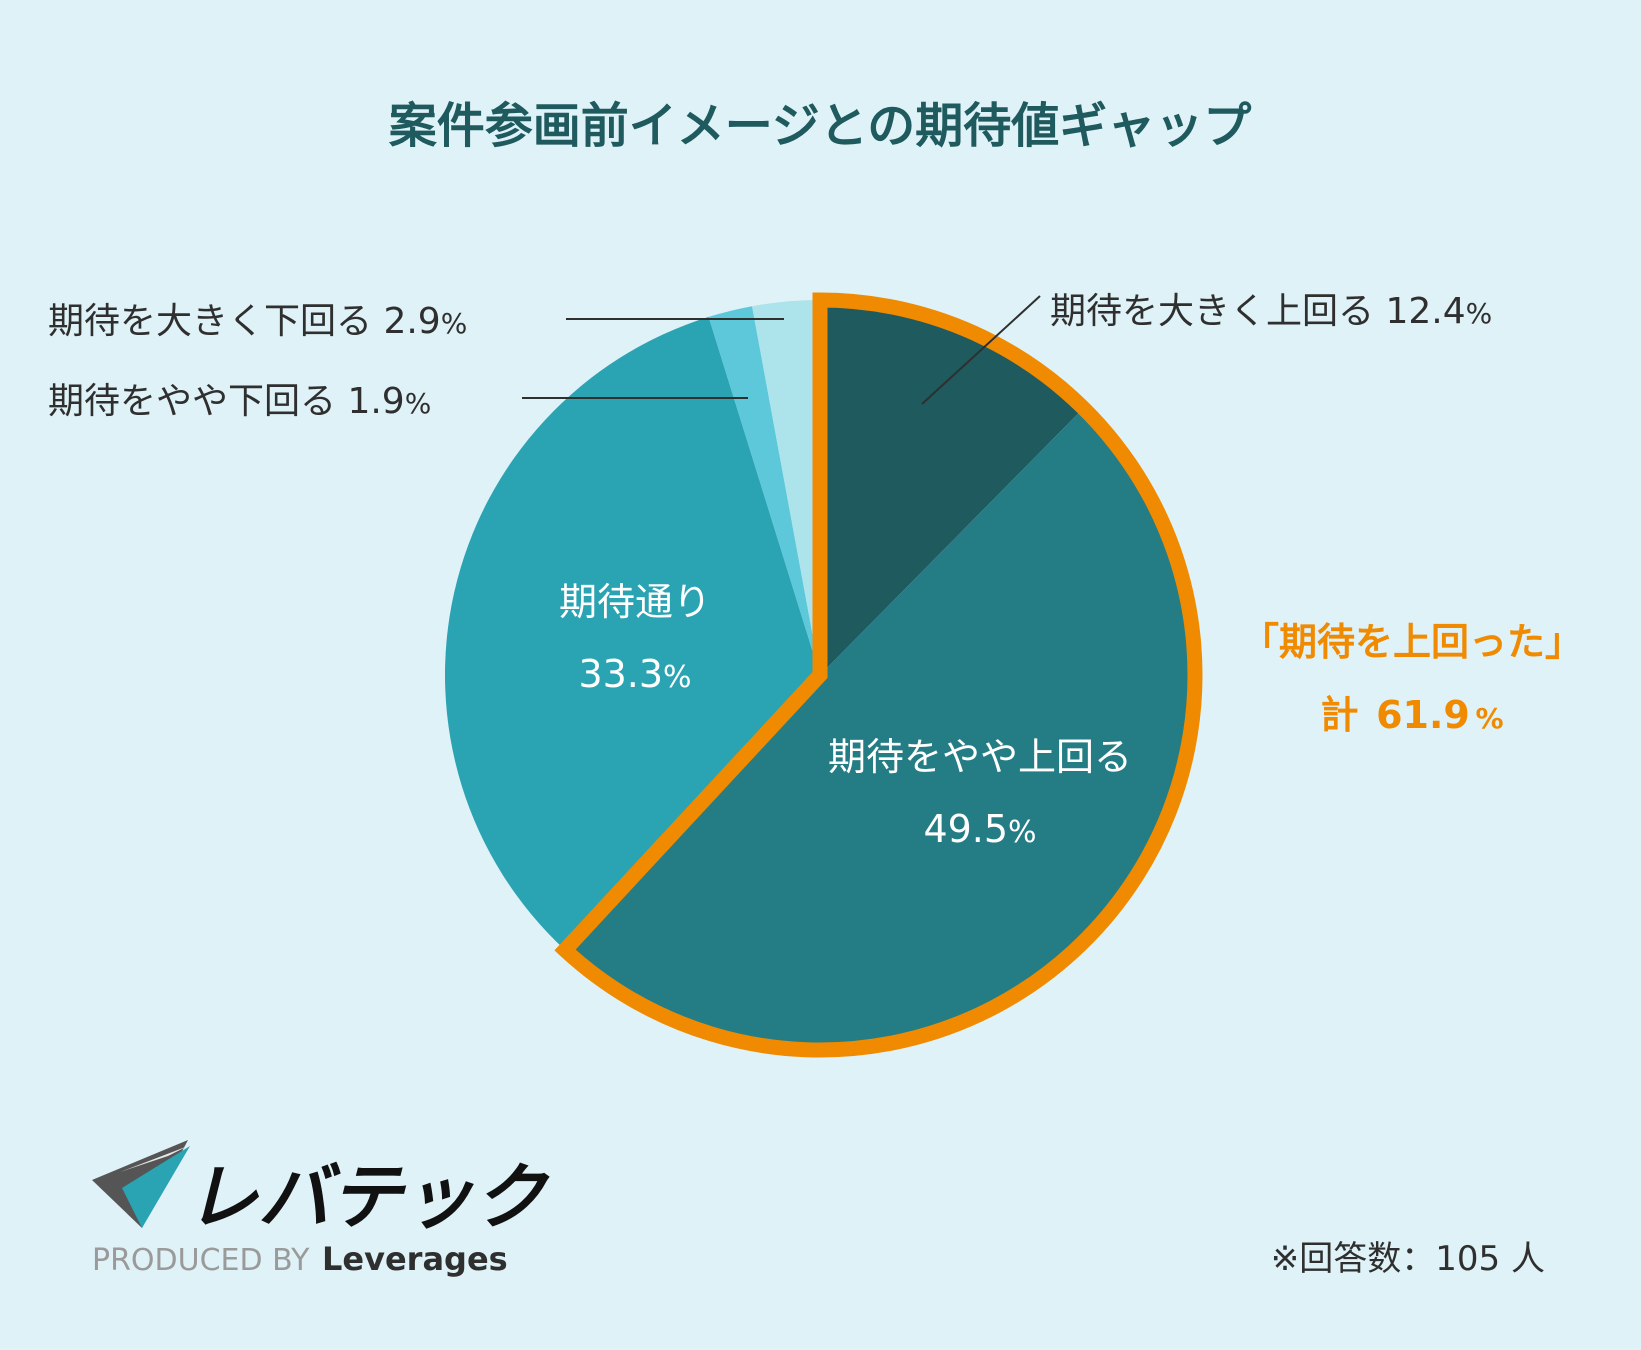  Describe the element at coordinates (635, 602) in the screenshot. I see `slice-label-as-expected: 期待通り` at that location.